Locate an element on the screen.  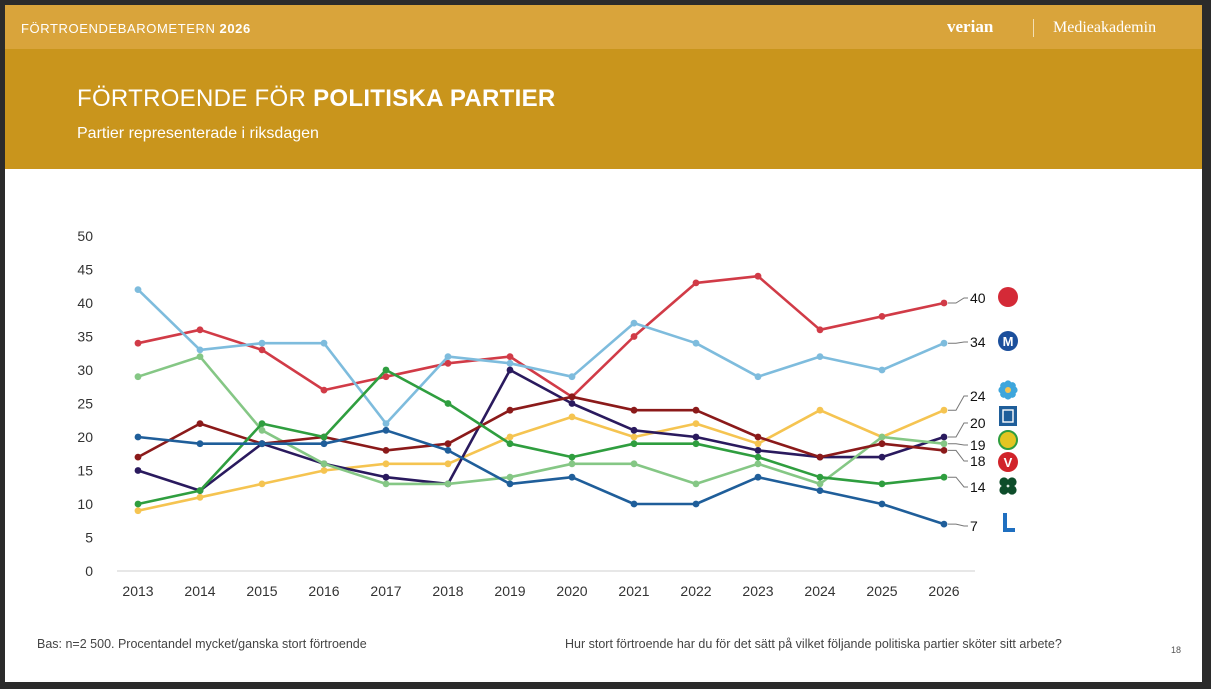
medieakademin-logo: Medieakademin is located at coordinates (1105, 27).